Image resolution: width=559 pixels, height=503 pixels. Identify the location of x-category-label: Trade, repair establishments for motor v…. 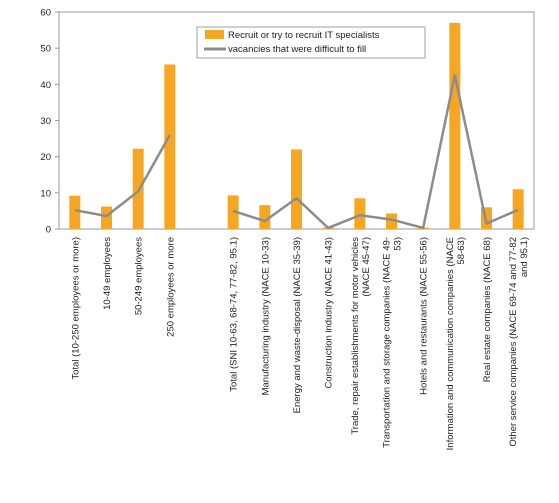
(355, 336).